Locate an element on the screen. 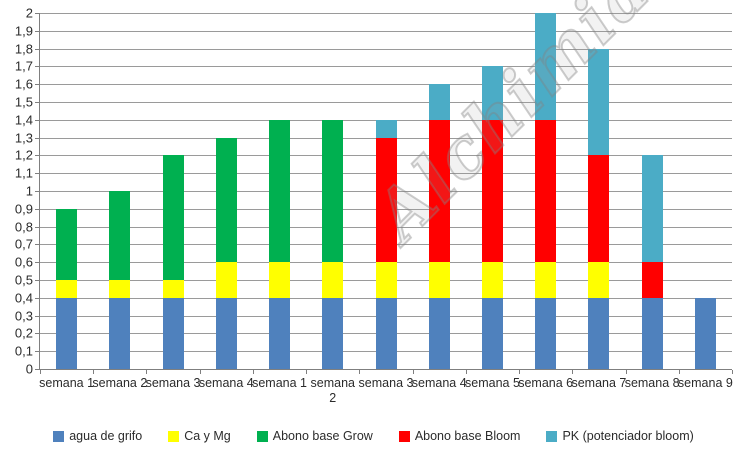 The image size is (747, 468). legend-swatch-agua-de-grifo is located at coordinates (59, 436).